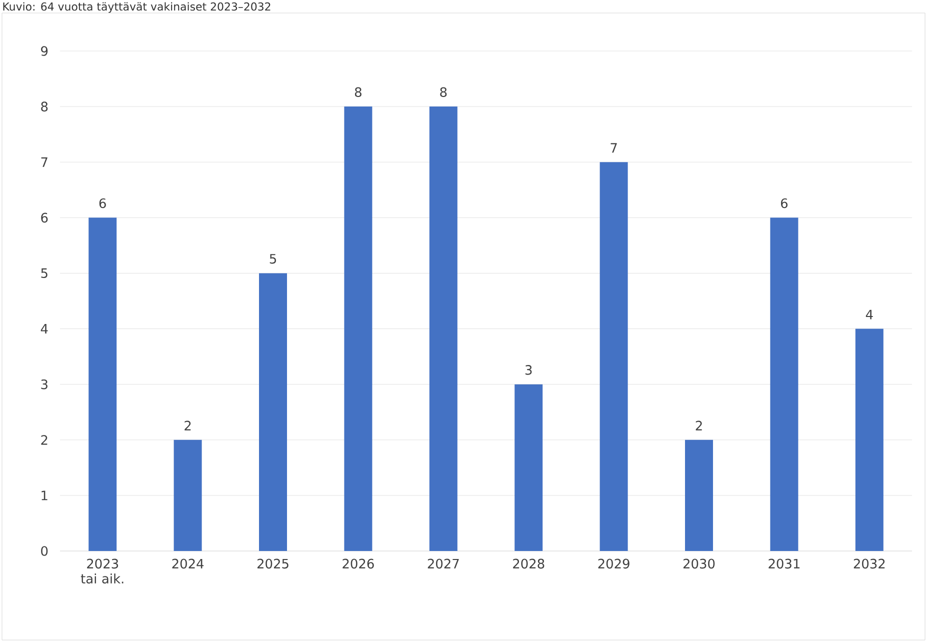 The width and height of the screenshot is (926, 641). Describe the element at coordinates (528, 370) in the screenshot. I see `data-label: 3` at that location.